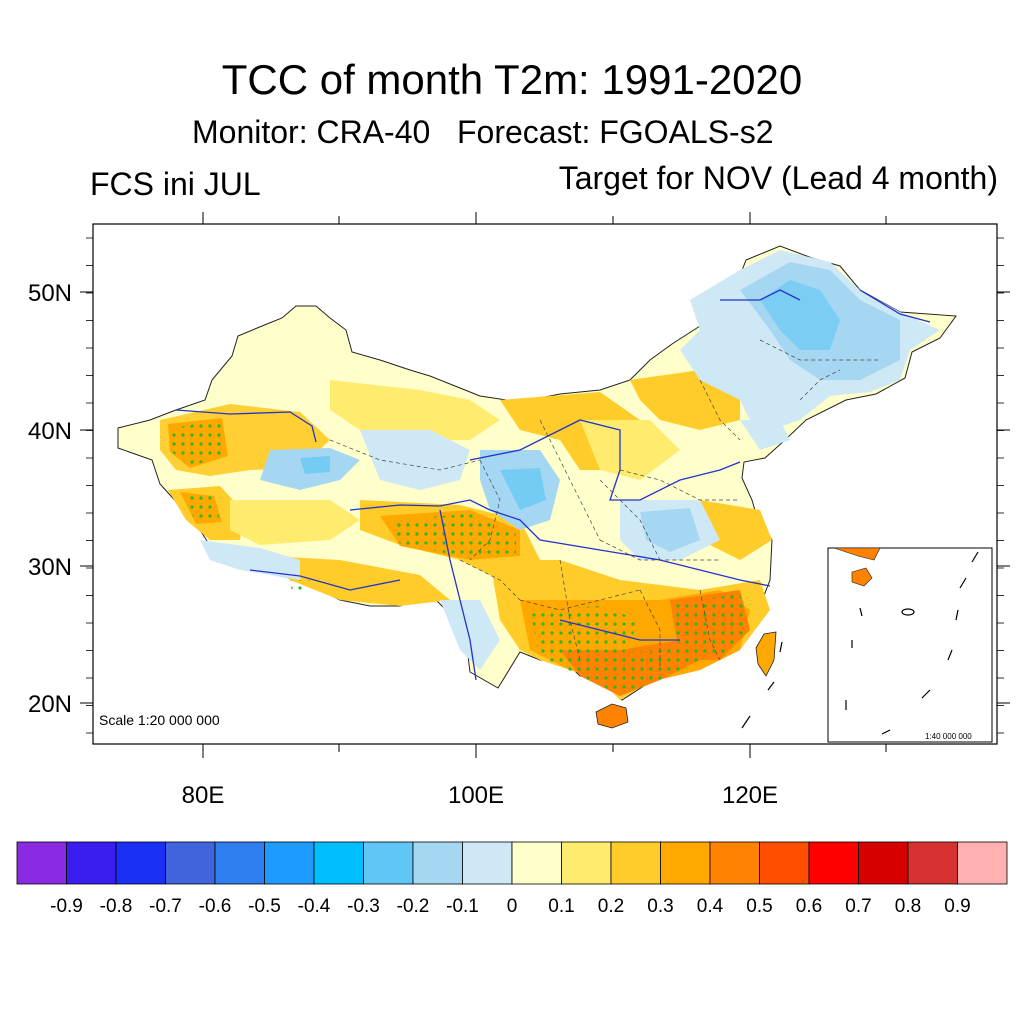 The width and height of the screenshot is (1024, 1024). Describe the element at coordinates (858, 906) in the screenshot. I see `colorbar-tick-label: 0.7` at that location.